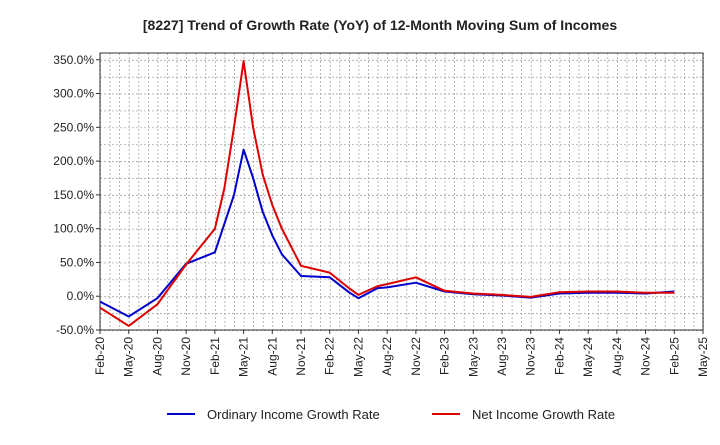 The height and width of the screenshot is (445, 720). Describe the element at coordinates (129, 357) in the screenshot. I see `x-tick-label: May-20` at that location.